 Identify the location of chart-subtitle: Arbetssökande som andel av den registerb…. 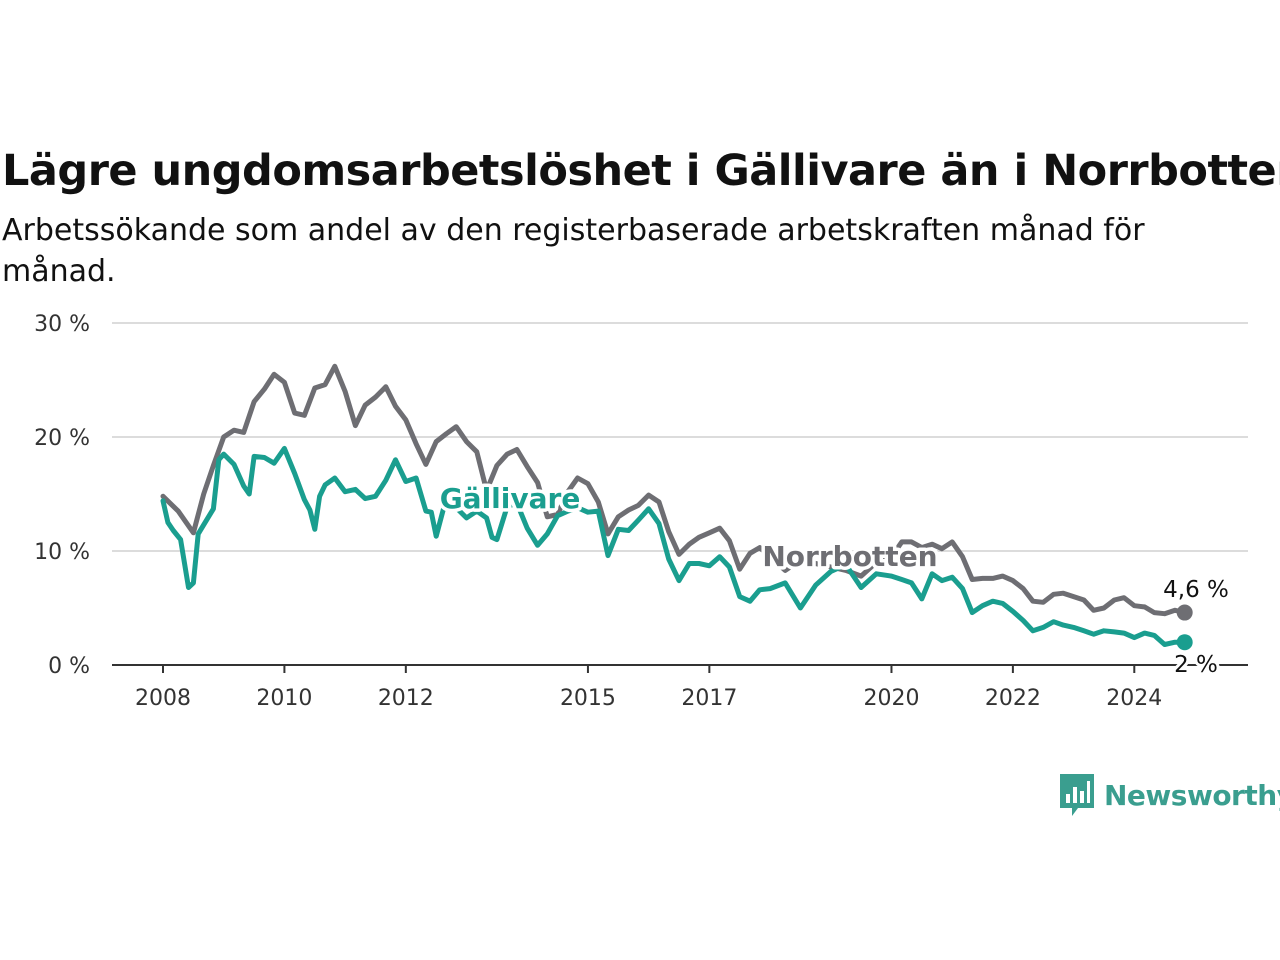
(573, 251).